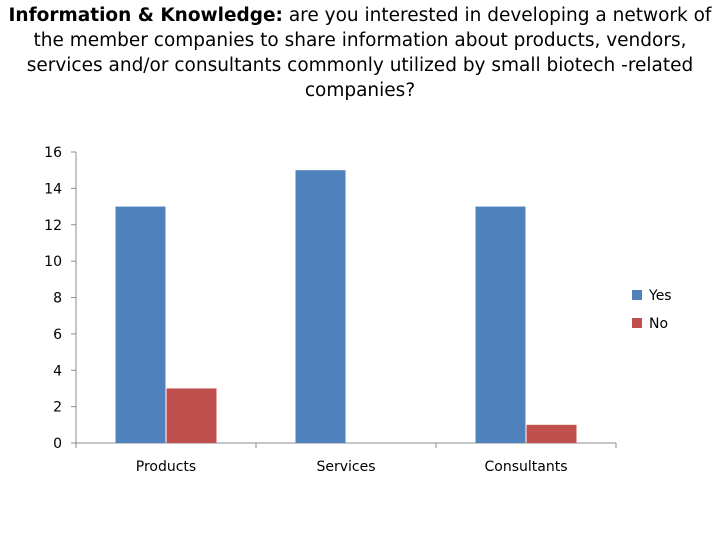  I want to click on legend-swatch-yes, so click(637, 295).